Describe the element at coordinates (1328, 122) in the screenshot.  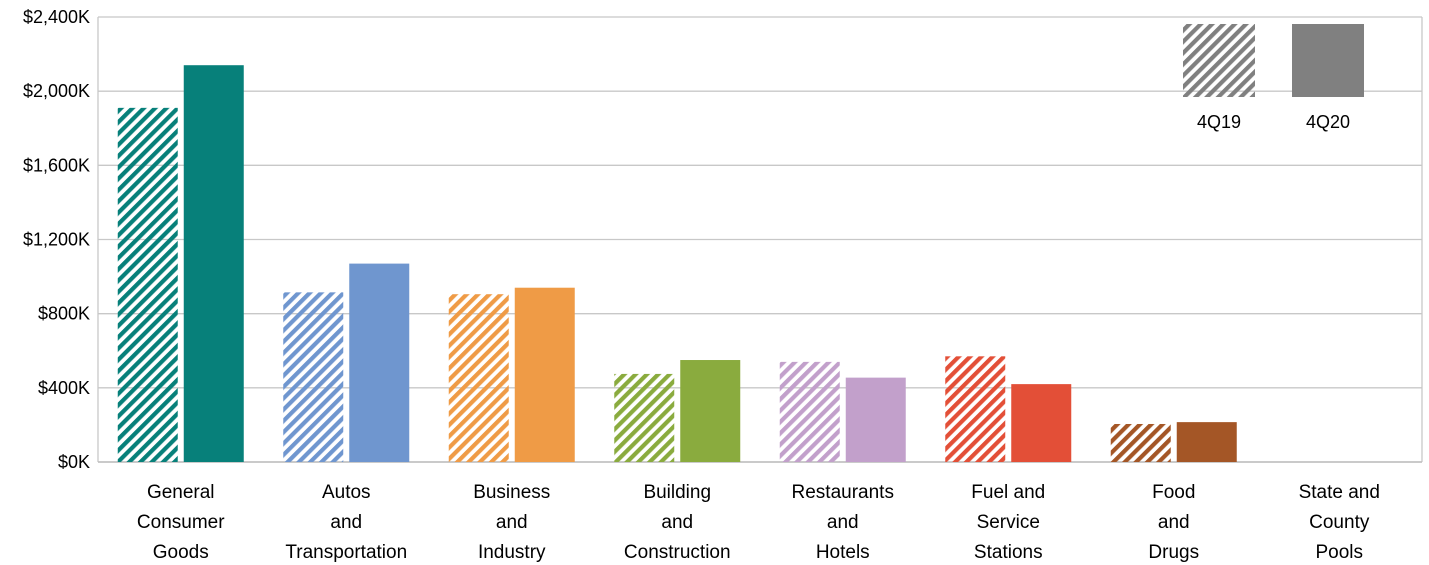
I see `legend-label: 4Q20` at that location.